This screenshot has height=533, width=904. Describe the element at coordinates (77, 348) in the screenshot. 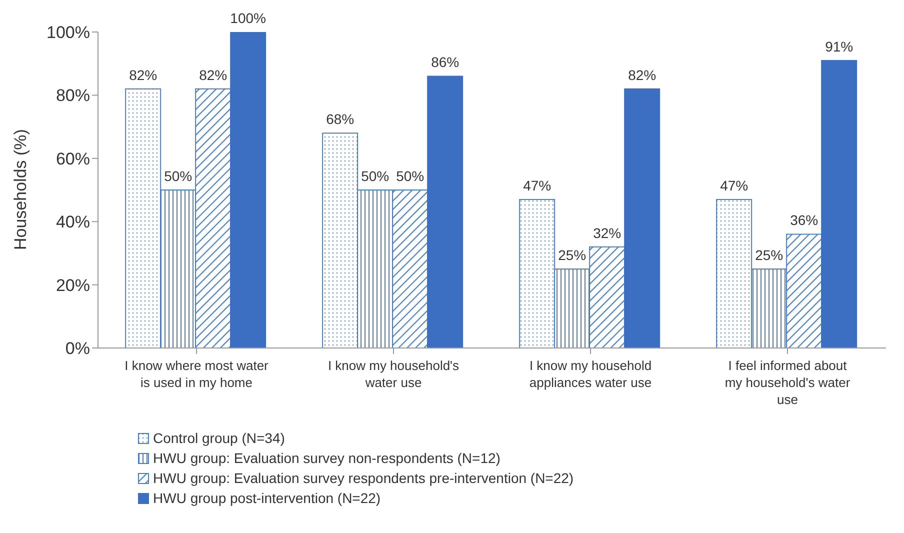

I see `y-tick-label: 0%` at that location.